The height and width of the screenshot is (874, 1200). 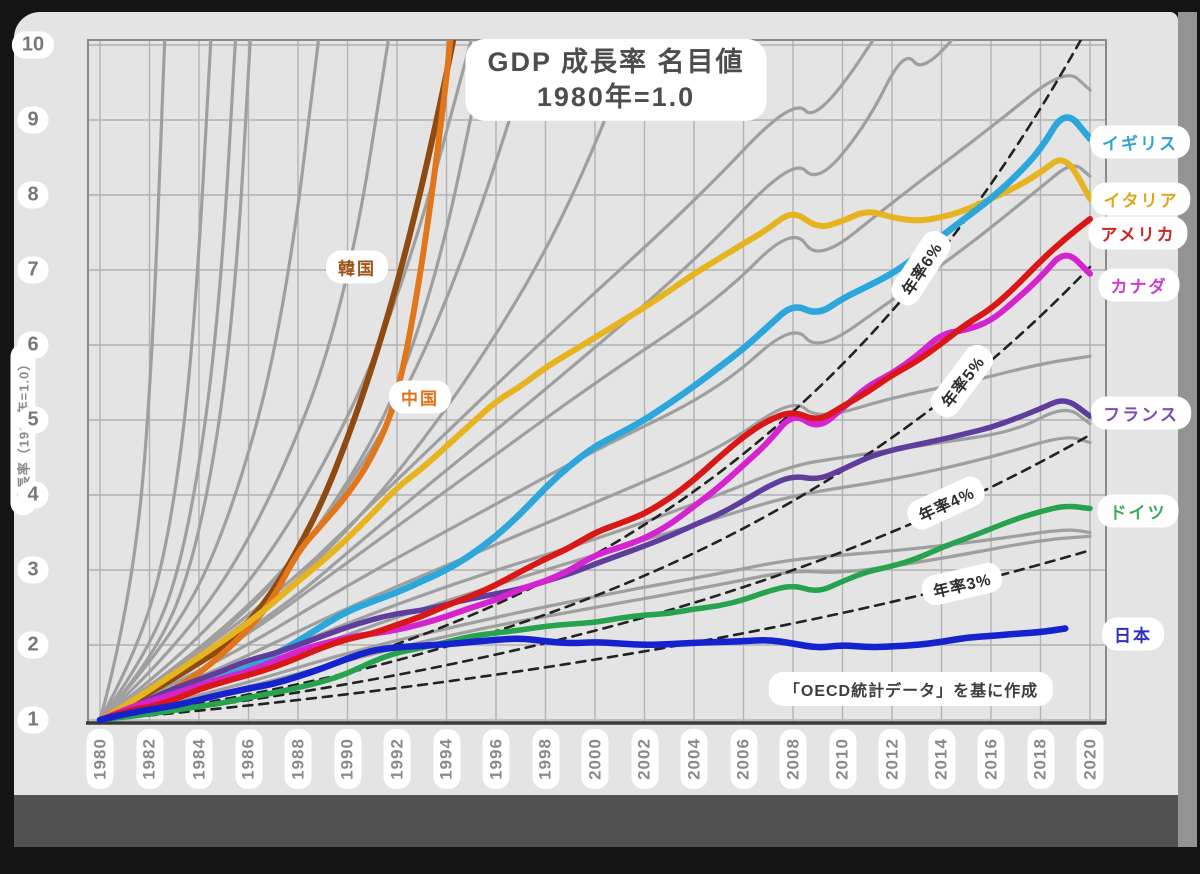 What do you see at coordinates (582, 674) in the screenshot?
I see `series-line-japan` at bounding box center [582, 674].